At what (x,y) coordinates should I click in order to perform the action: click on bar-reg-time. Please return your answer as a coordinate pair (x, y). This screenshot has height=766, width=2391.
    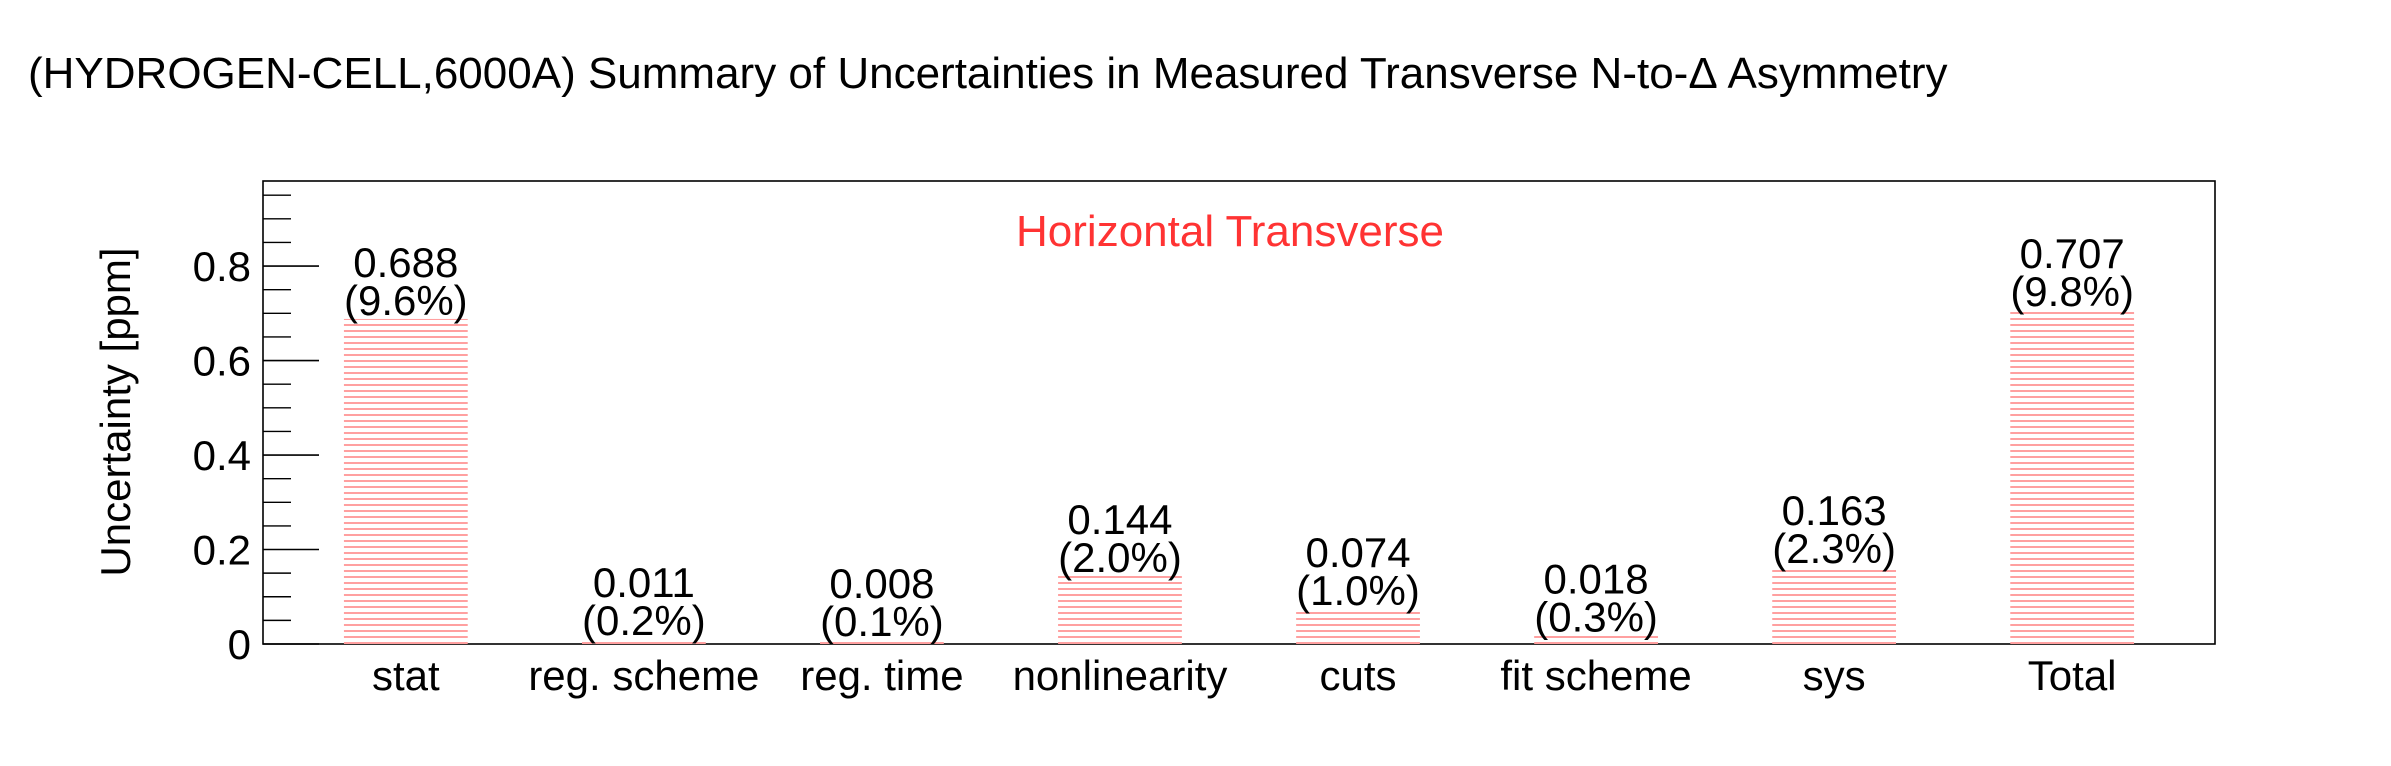
    Looking at the image, I should click on (882, 642).